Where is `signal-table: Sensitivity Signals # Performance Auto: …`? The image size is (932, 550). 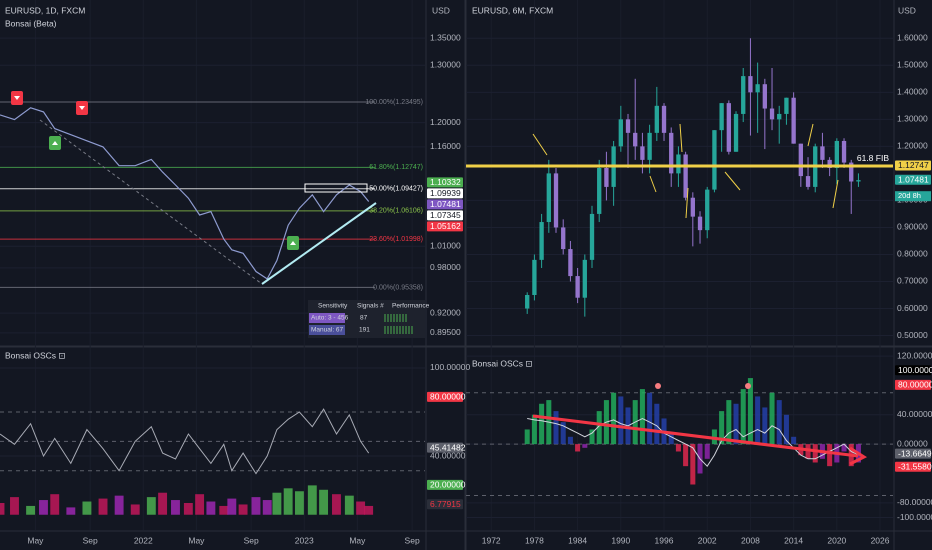
signal-table: Sensitivity Signals # Performance Auto: … is located at coordinates (369, 319).